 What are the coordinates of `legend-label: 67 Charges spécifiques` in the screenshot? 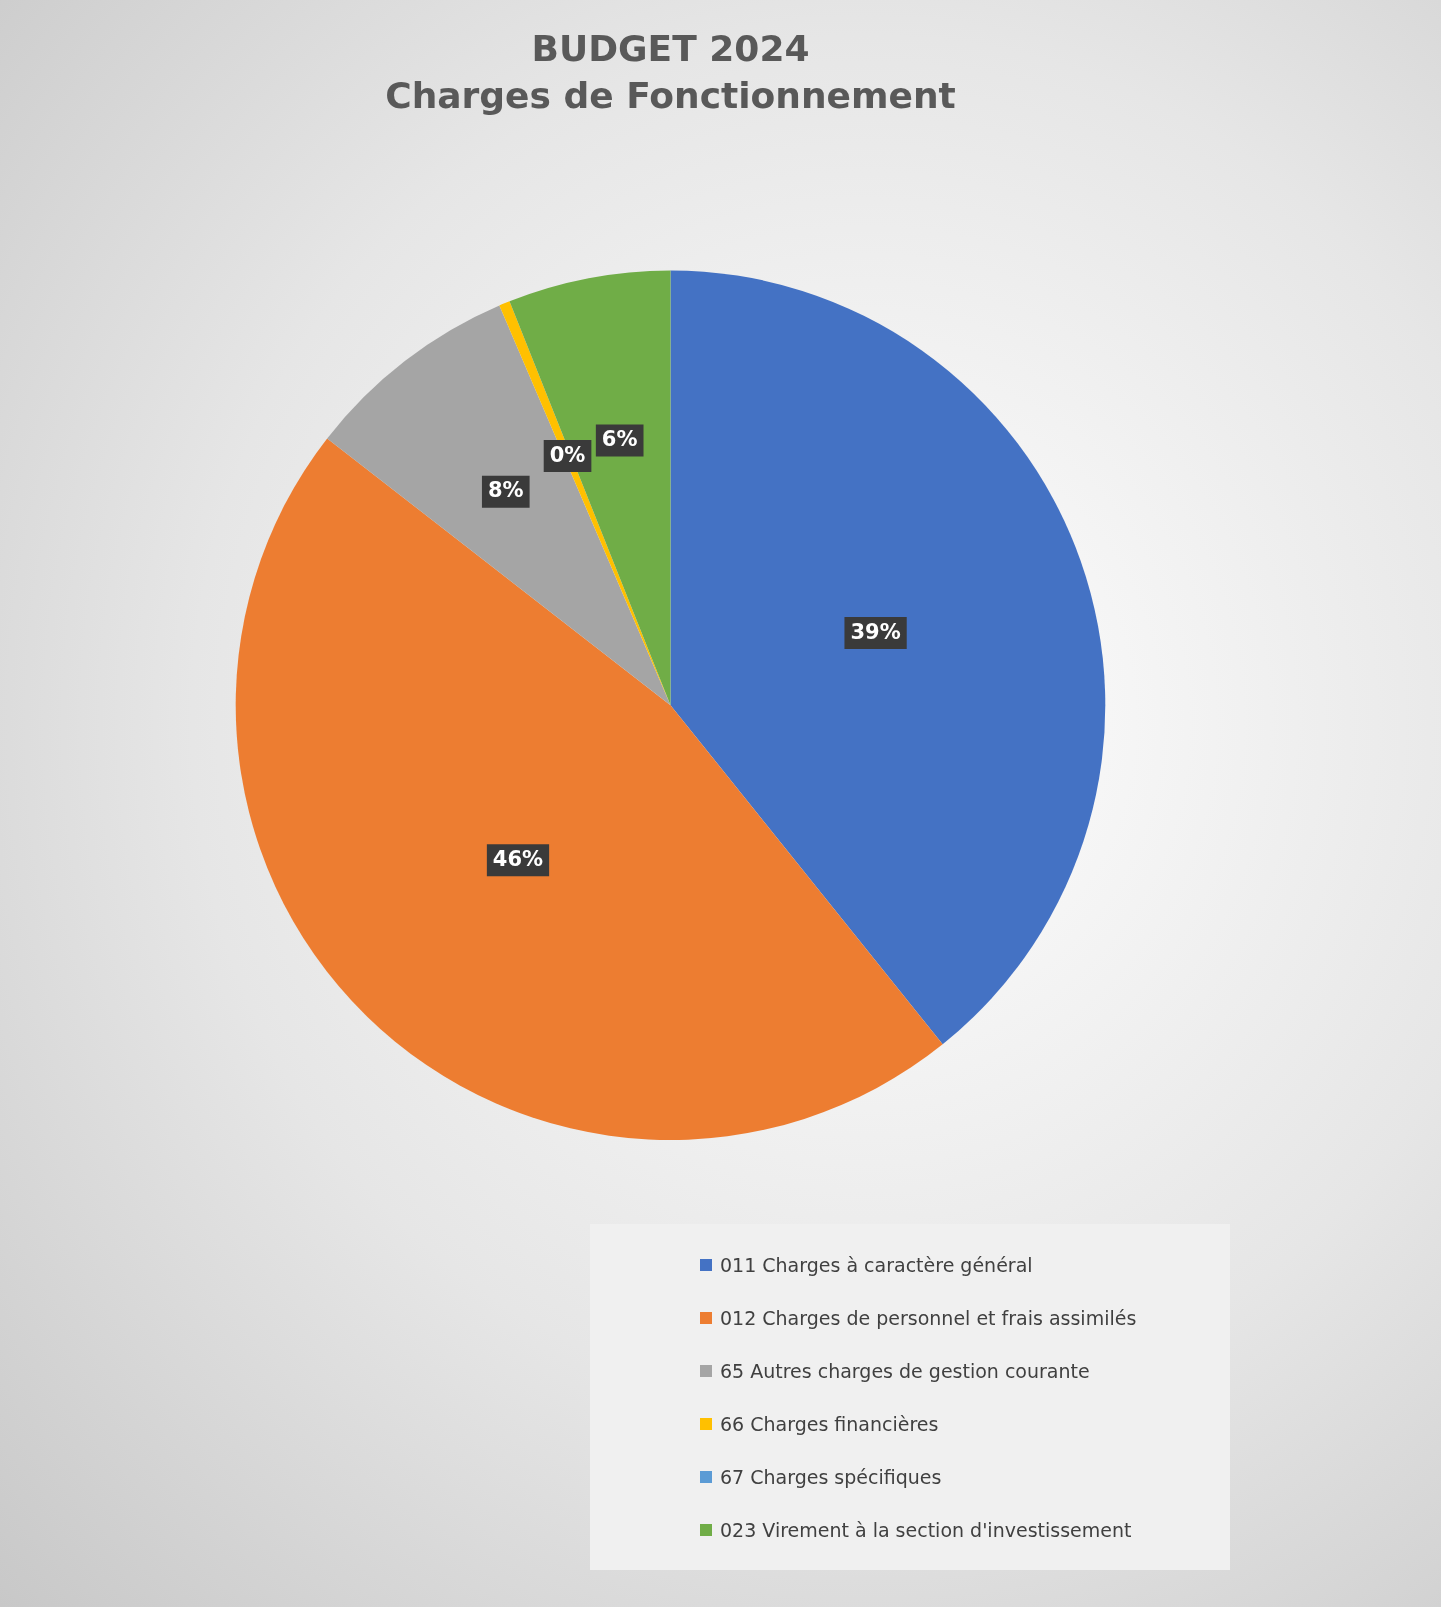 It's located at (831, 1476).